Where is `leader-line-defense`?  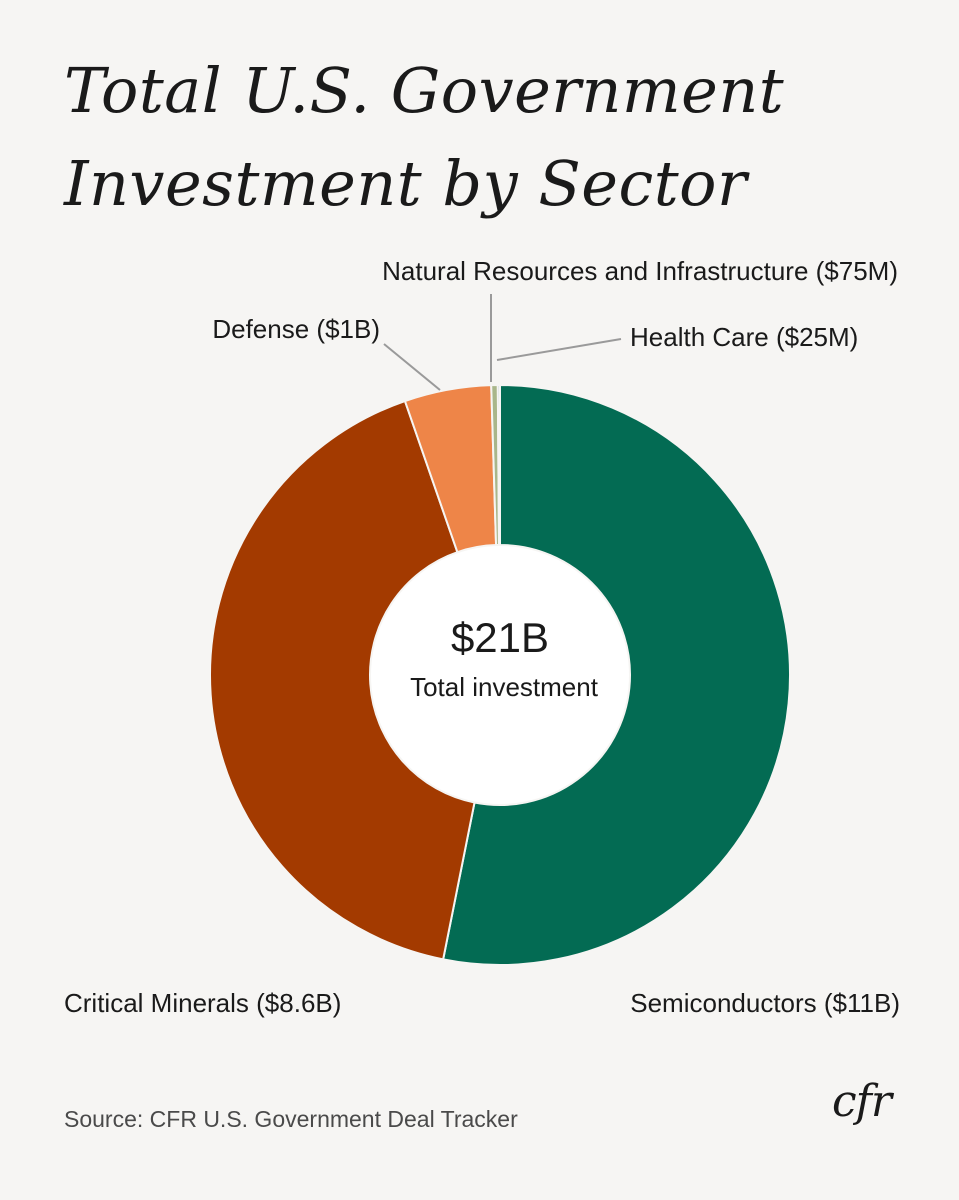 leader-line-defense is located at coordinates (412, 367).